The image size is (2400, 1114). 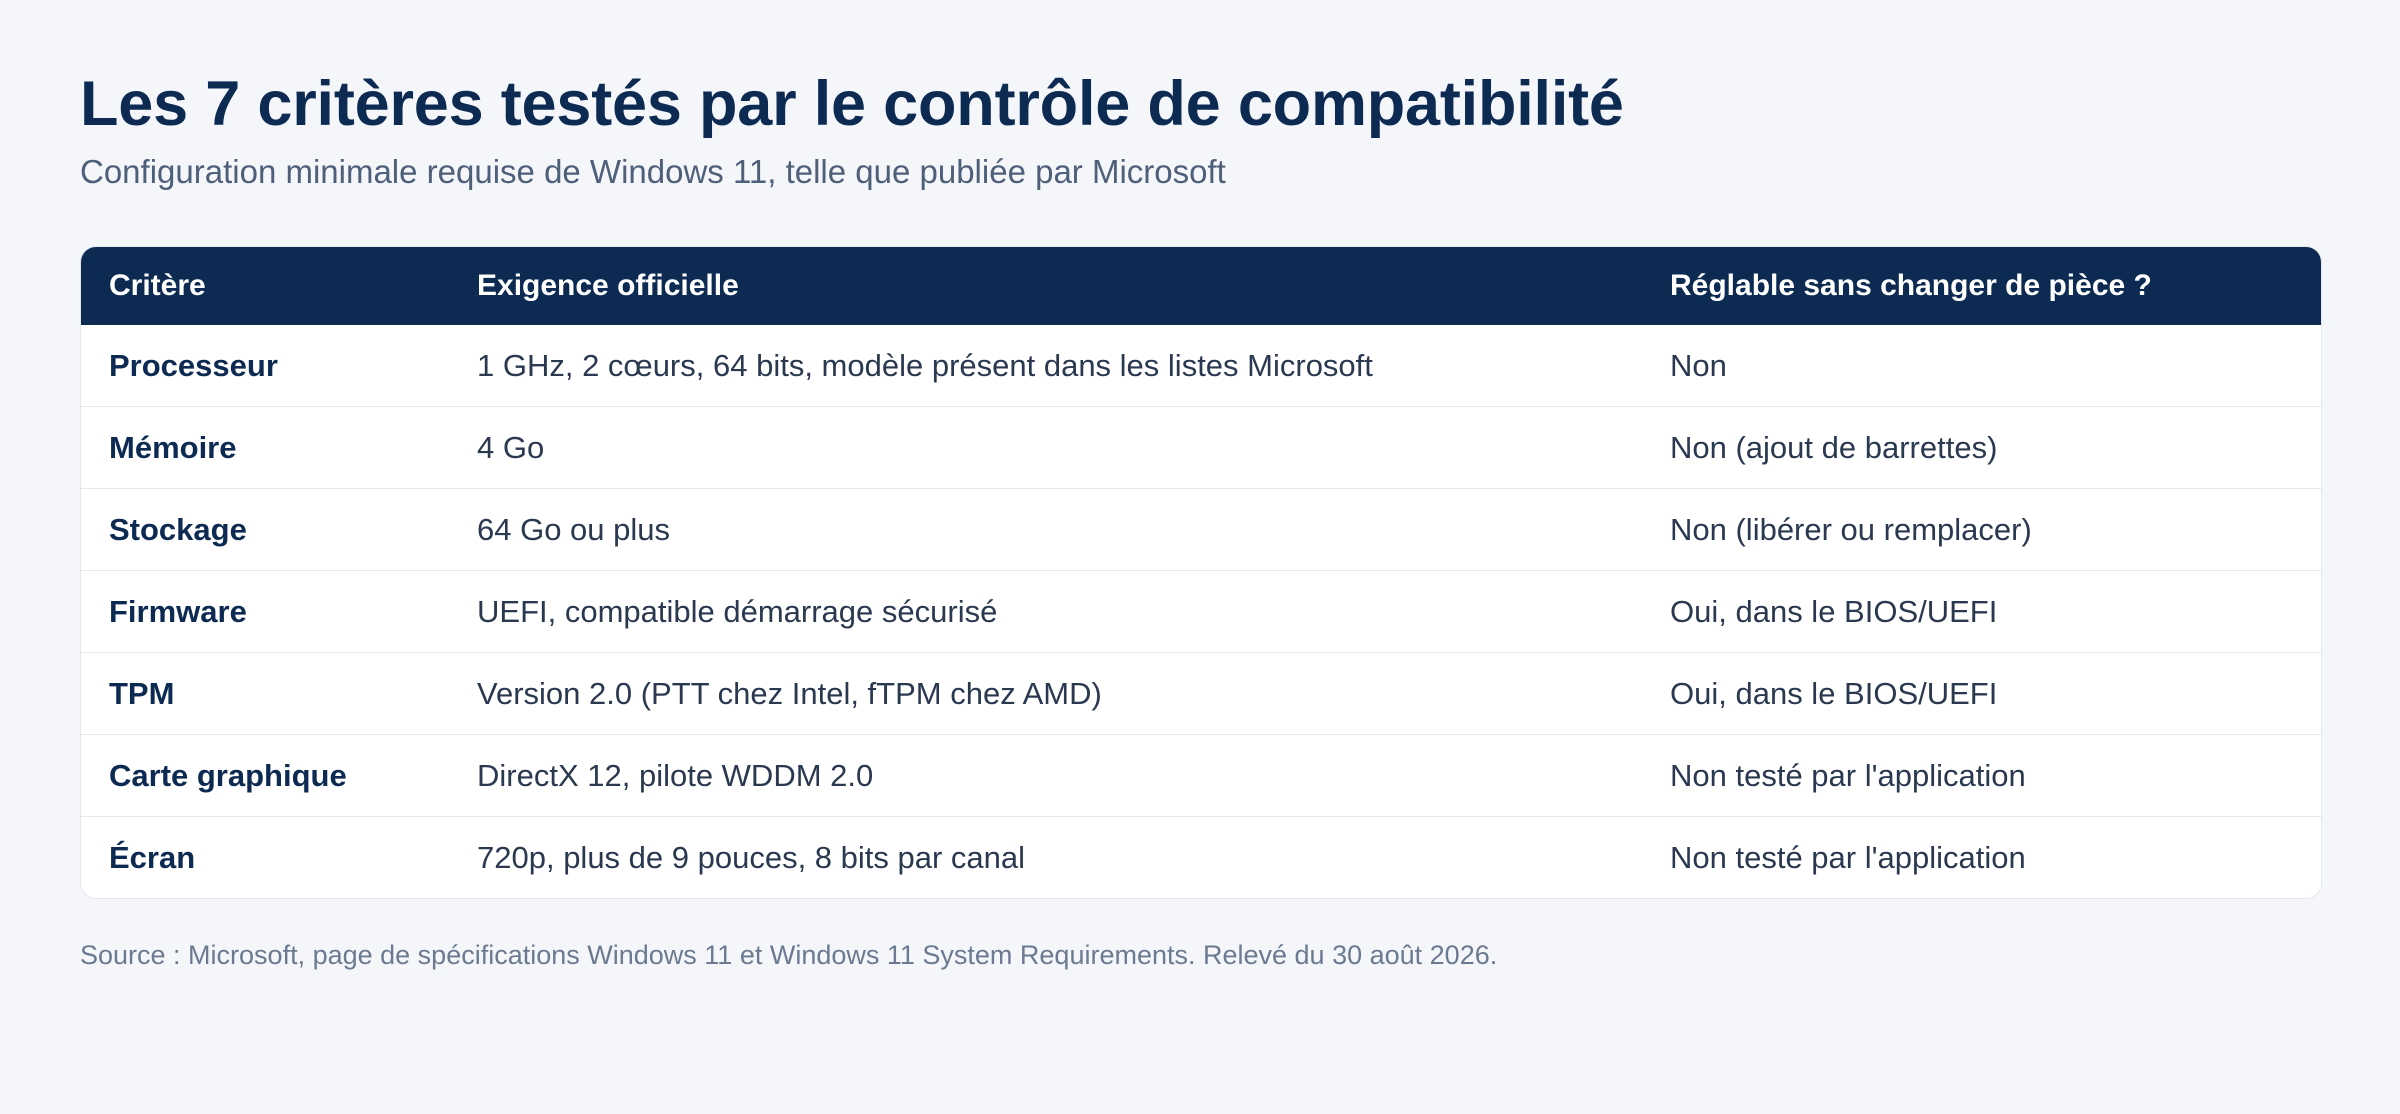 I want to click on column-header-requirement: Exigence officielle, so click(x=608, y=285).